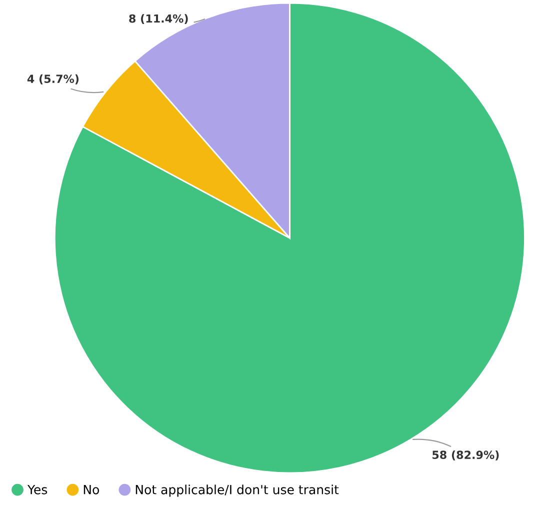 Image resolution: width=536 pixels, height=508 pixels. I want to click on data-label: 58 (82.9%), so click(465, 455).